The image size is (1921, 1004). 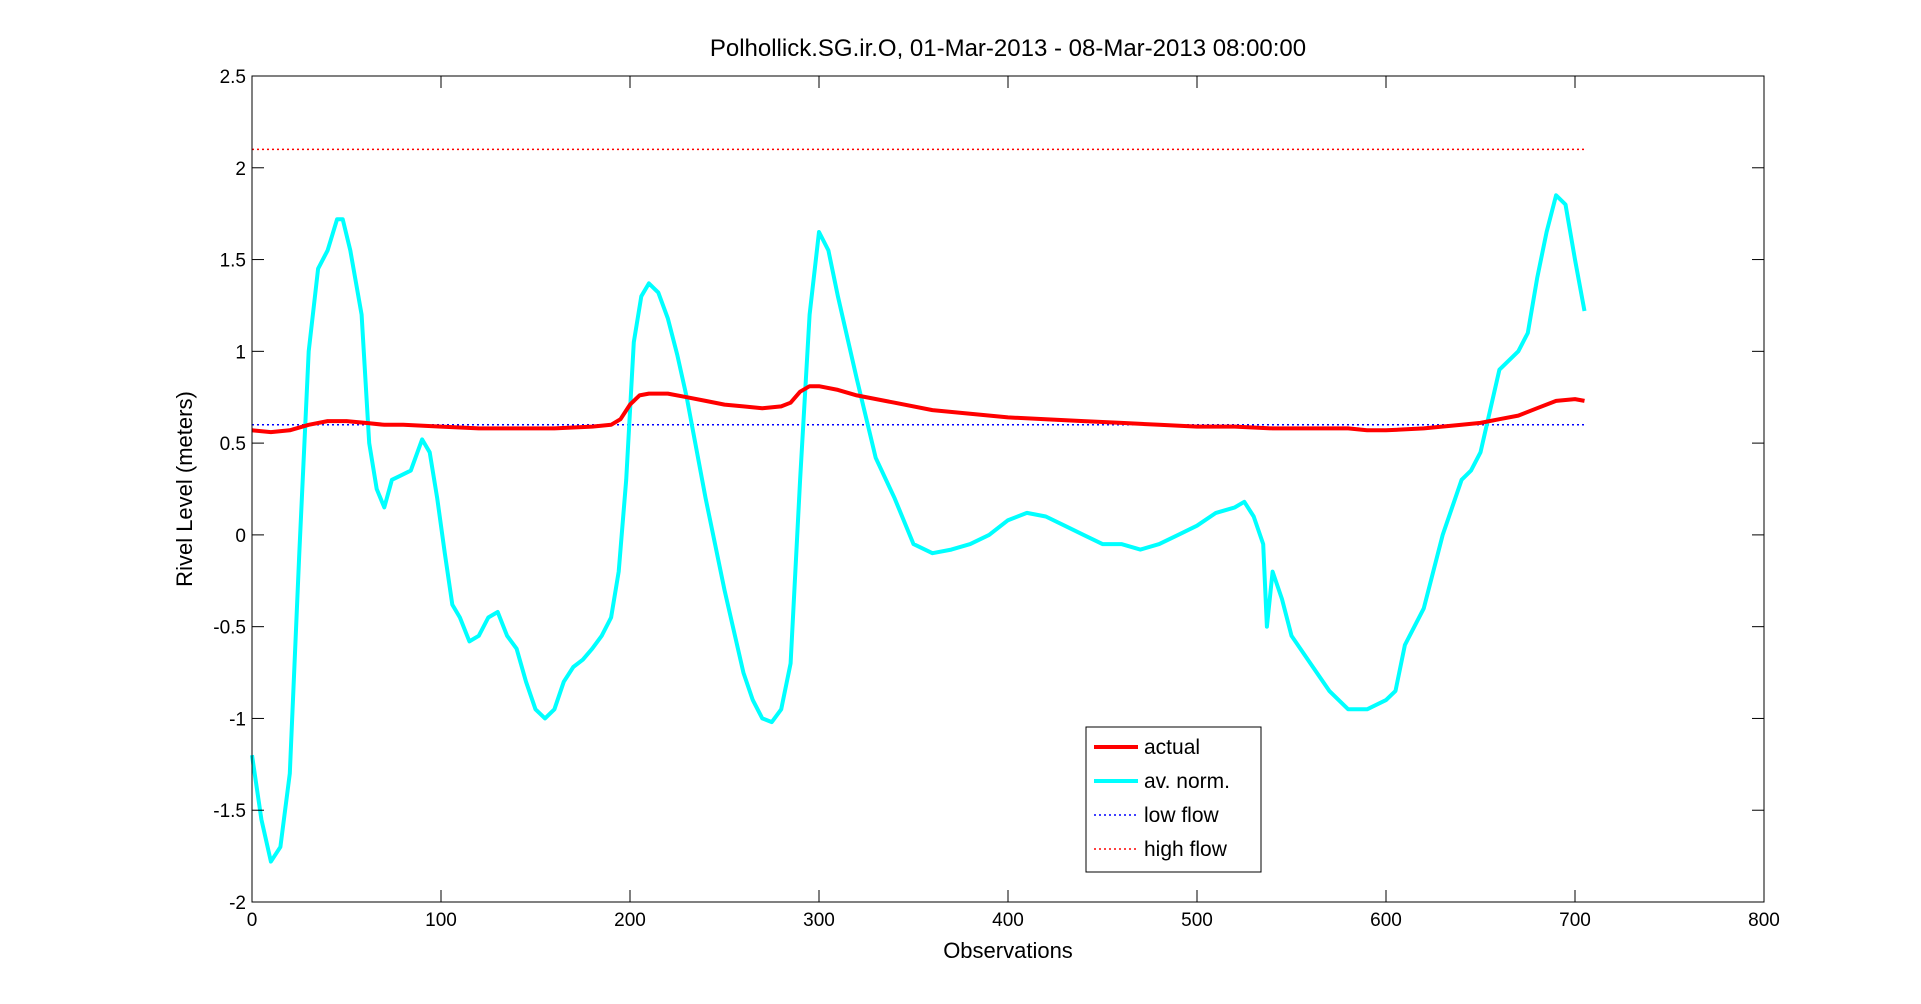 What do you see at coordinates (1187, 781) in the screenshot?
I see `legend-label: av. norm.` at bounding box center [1187, 781].